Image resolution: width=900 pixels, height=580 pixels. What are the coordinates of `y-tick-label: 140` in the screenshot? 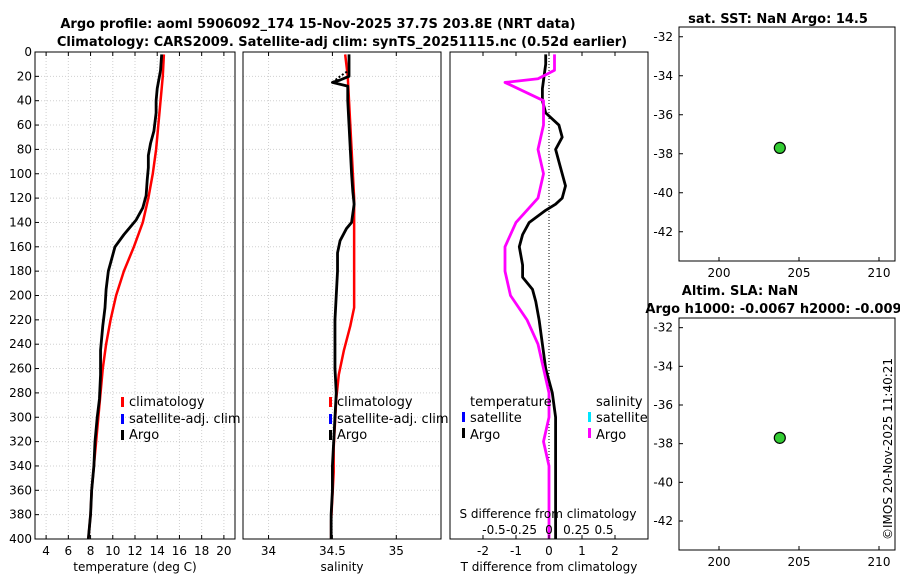 It's located at (20, 222).